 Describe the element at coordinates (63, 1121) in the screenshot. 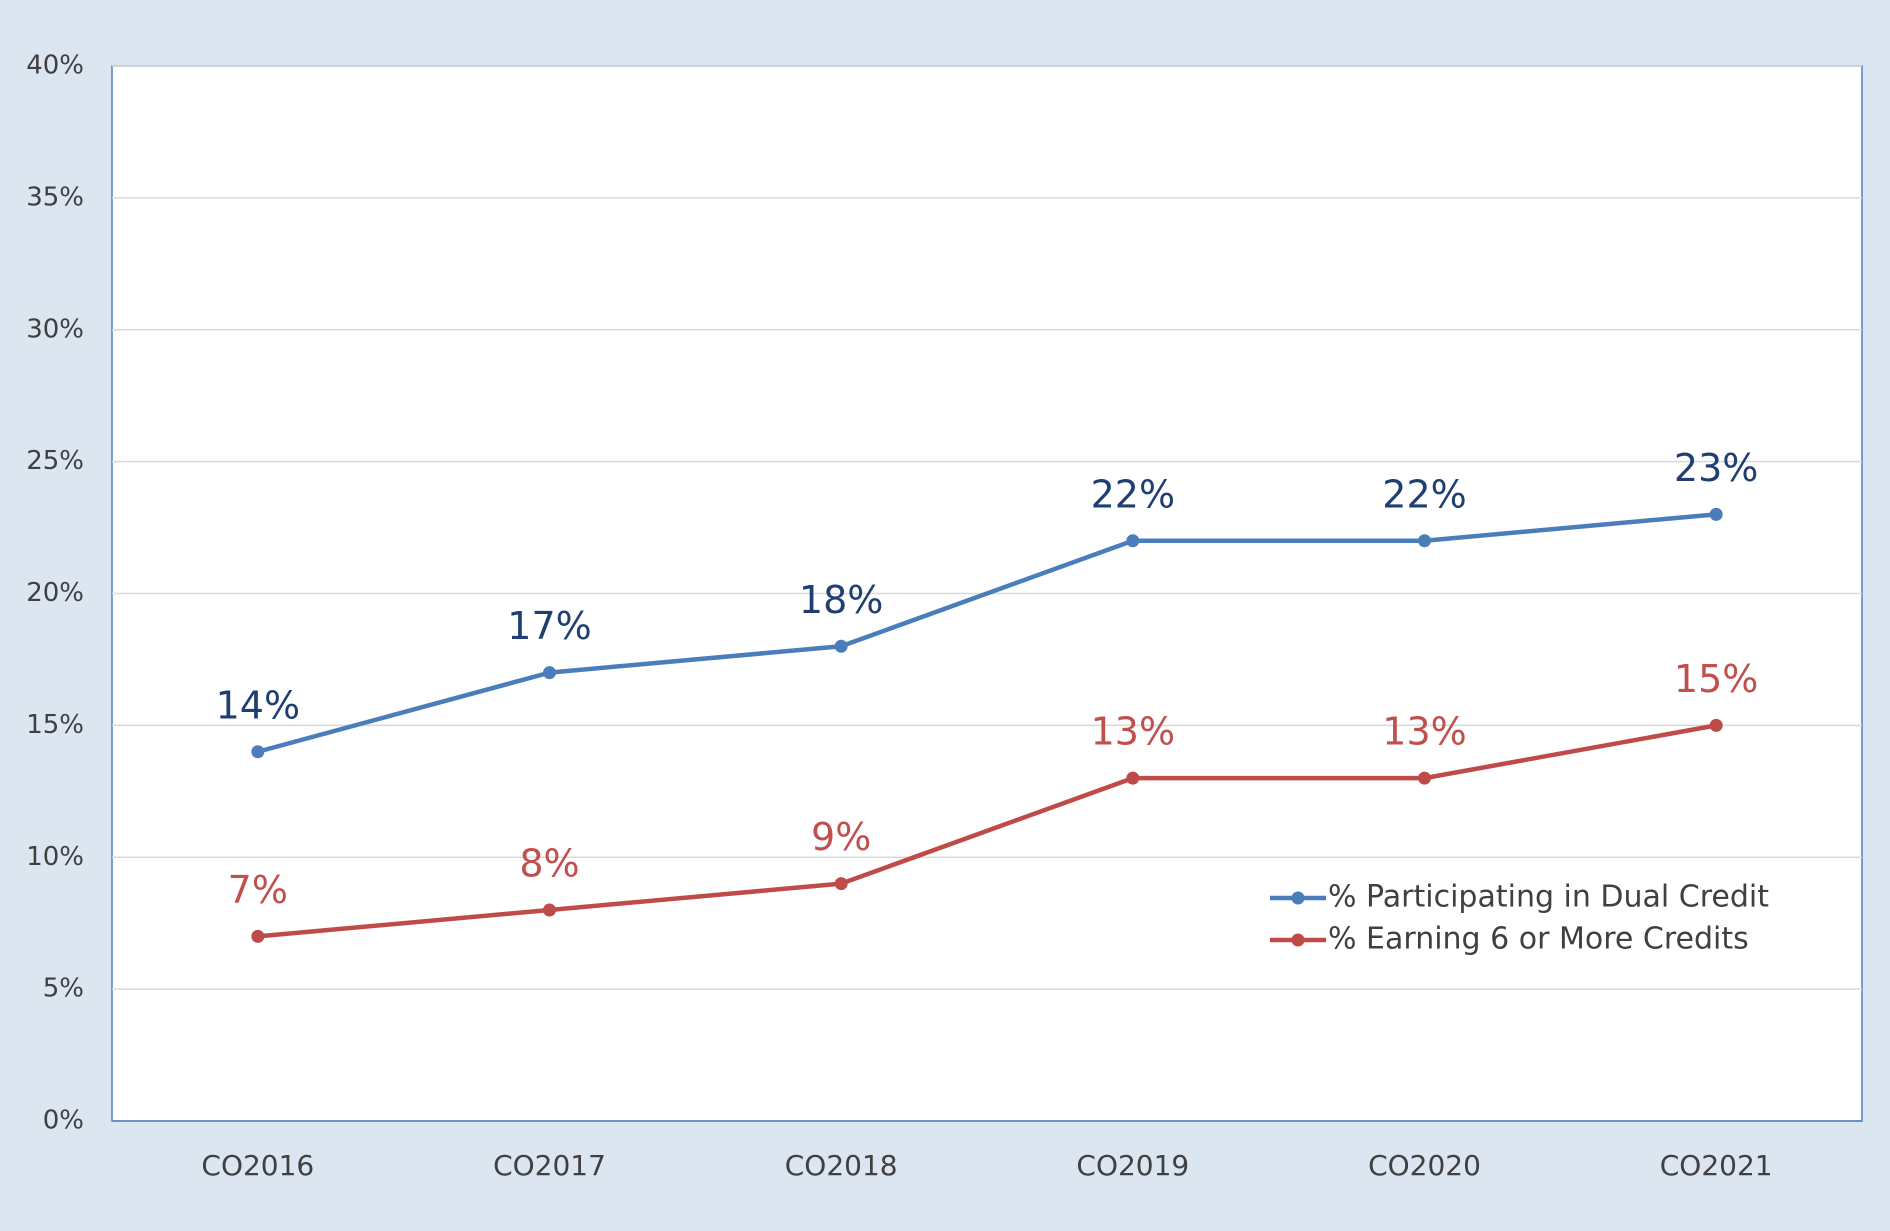

I see `y-tick-label: 0%` at that location.